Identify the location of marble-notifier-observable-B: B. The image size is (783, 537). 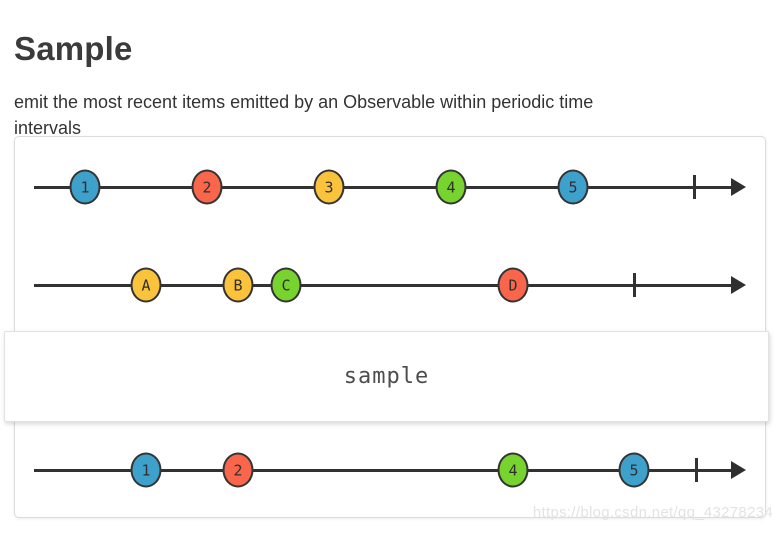
(238, 285).